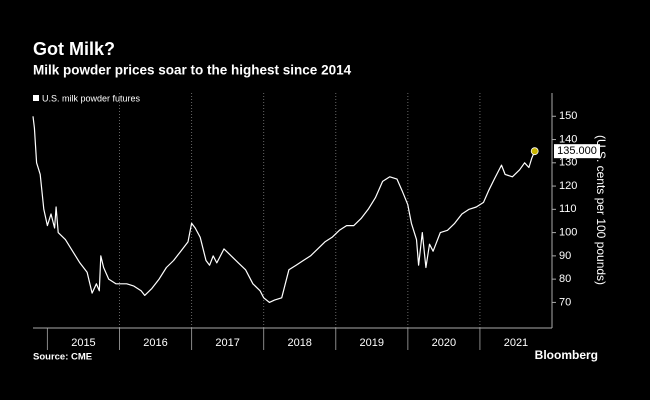 The image size is (650, 400). What do you see at coordinates (155, 343) in the screenshot?
I see `x-tick-label: 2016` at bounding box center [155, 343].